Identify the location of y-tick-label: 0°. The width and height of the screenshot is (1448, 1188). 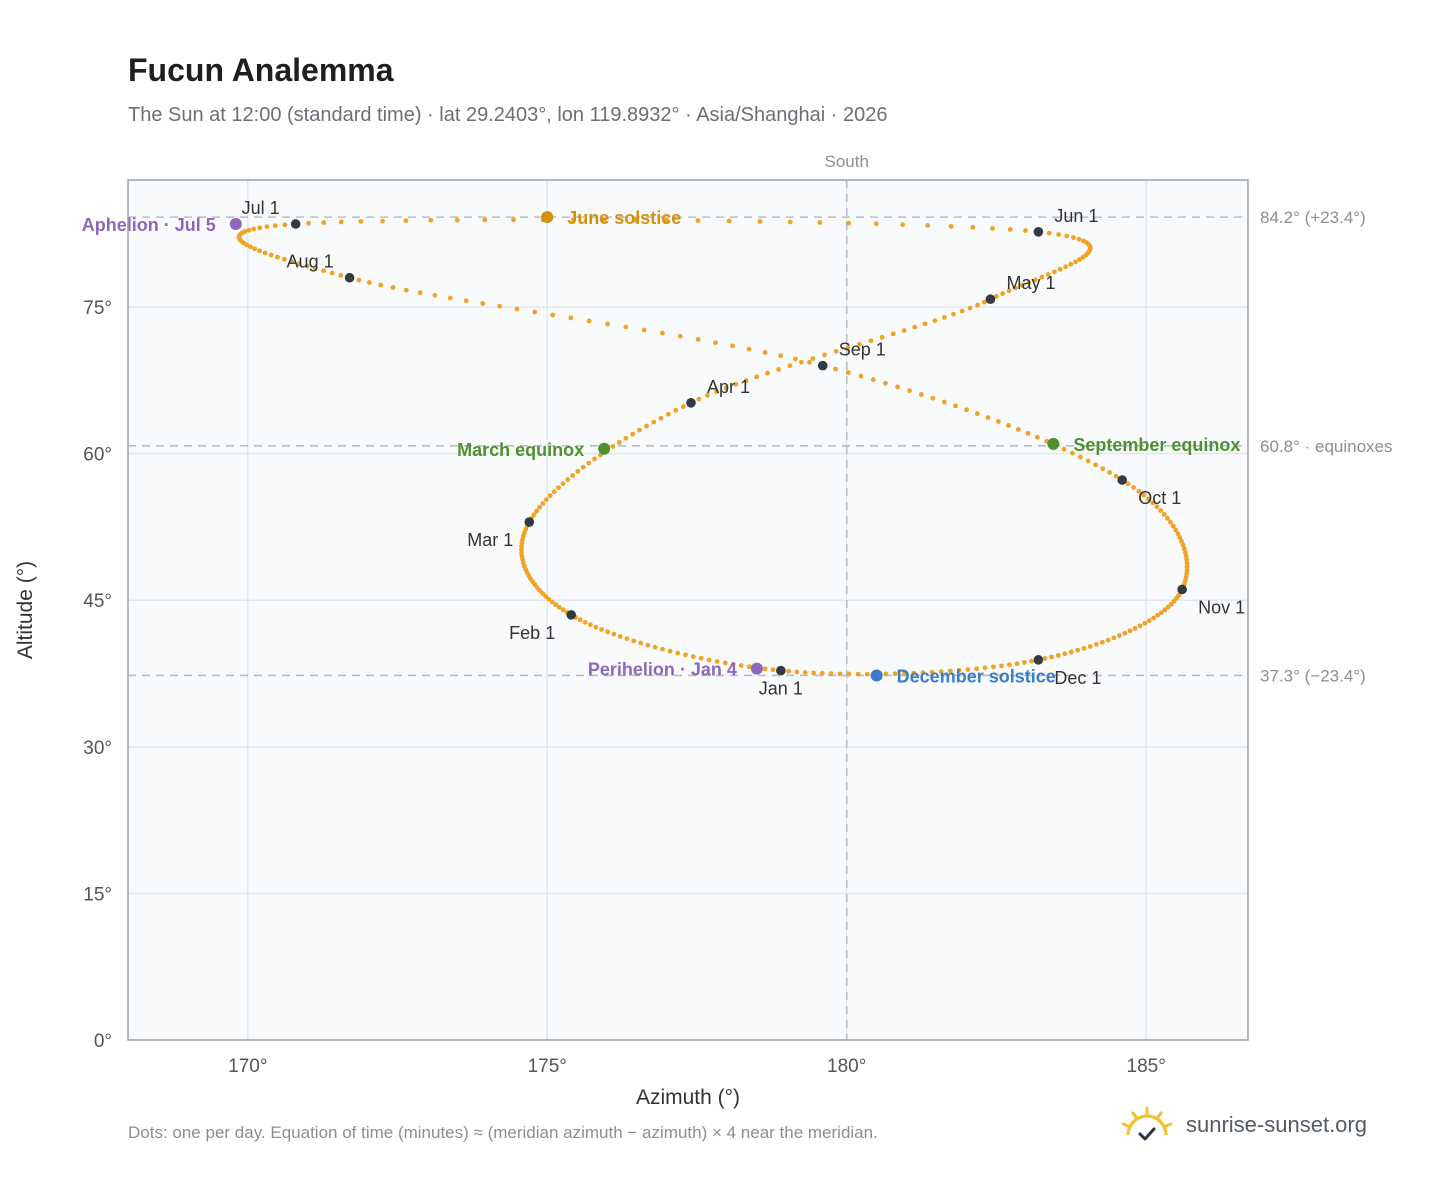
(103, 1041).